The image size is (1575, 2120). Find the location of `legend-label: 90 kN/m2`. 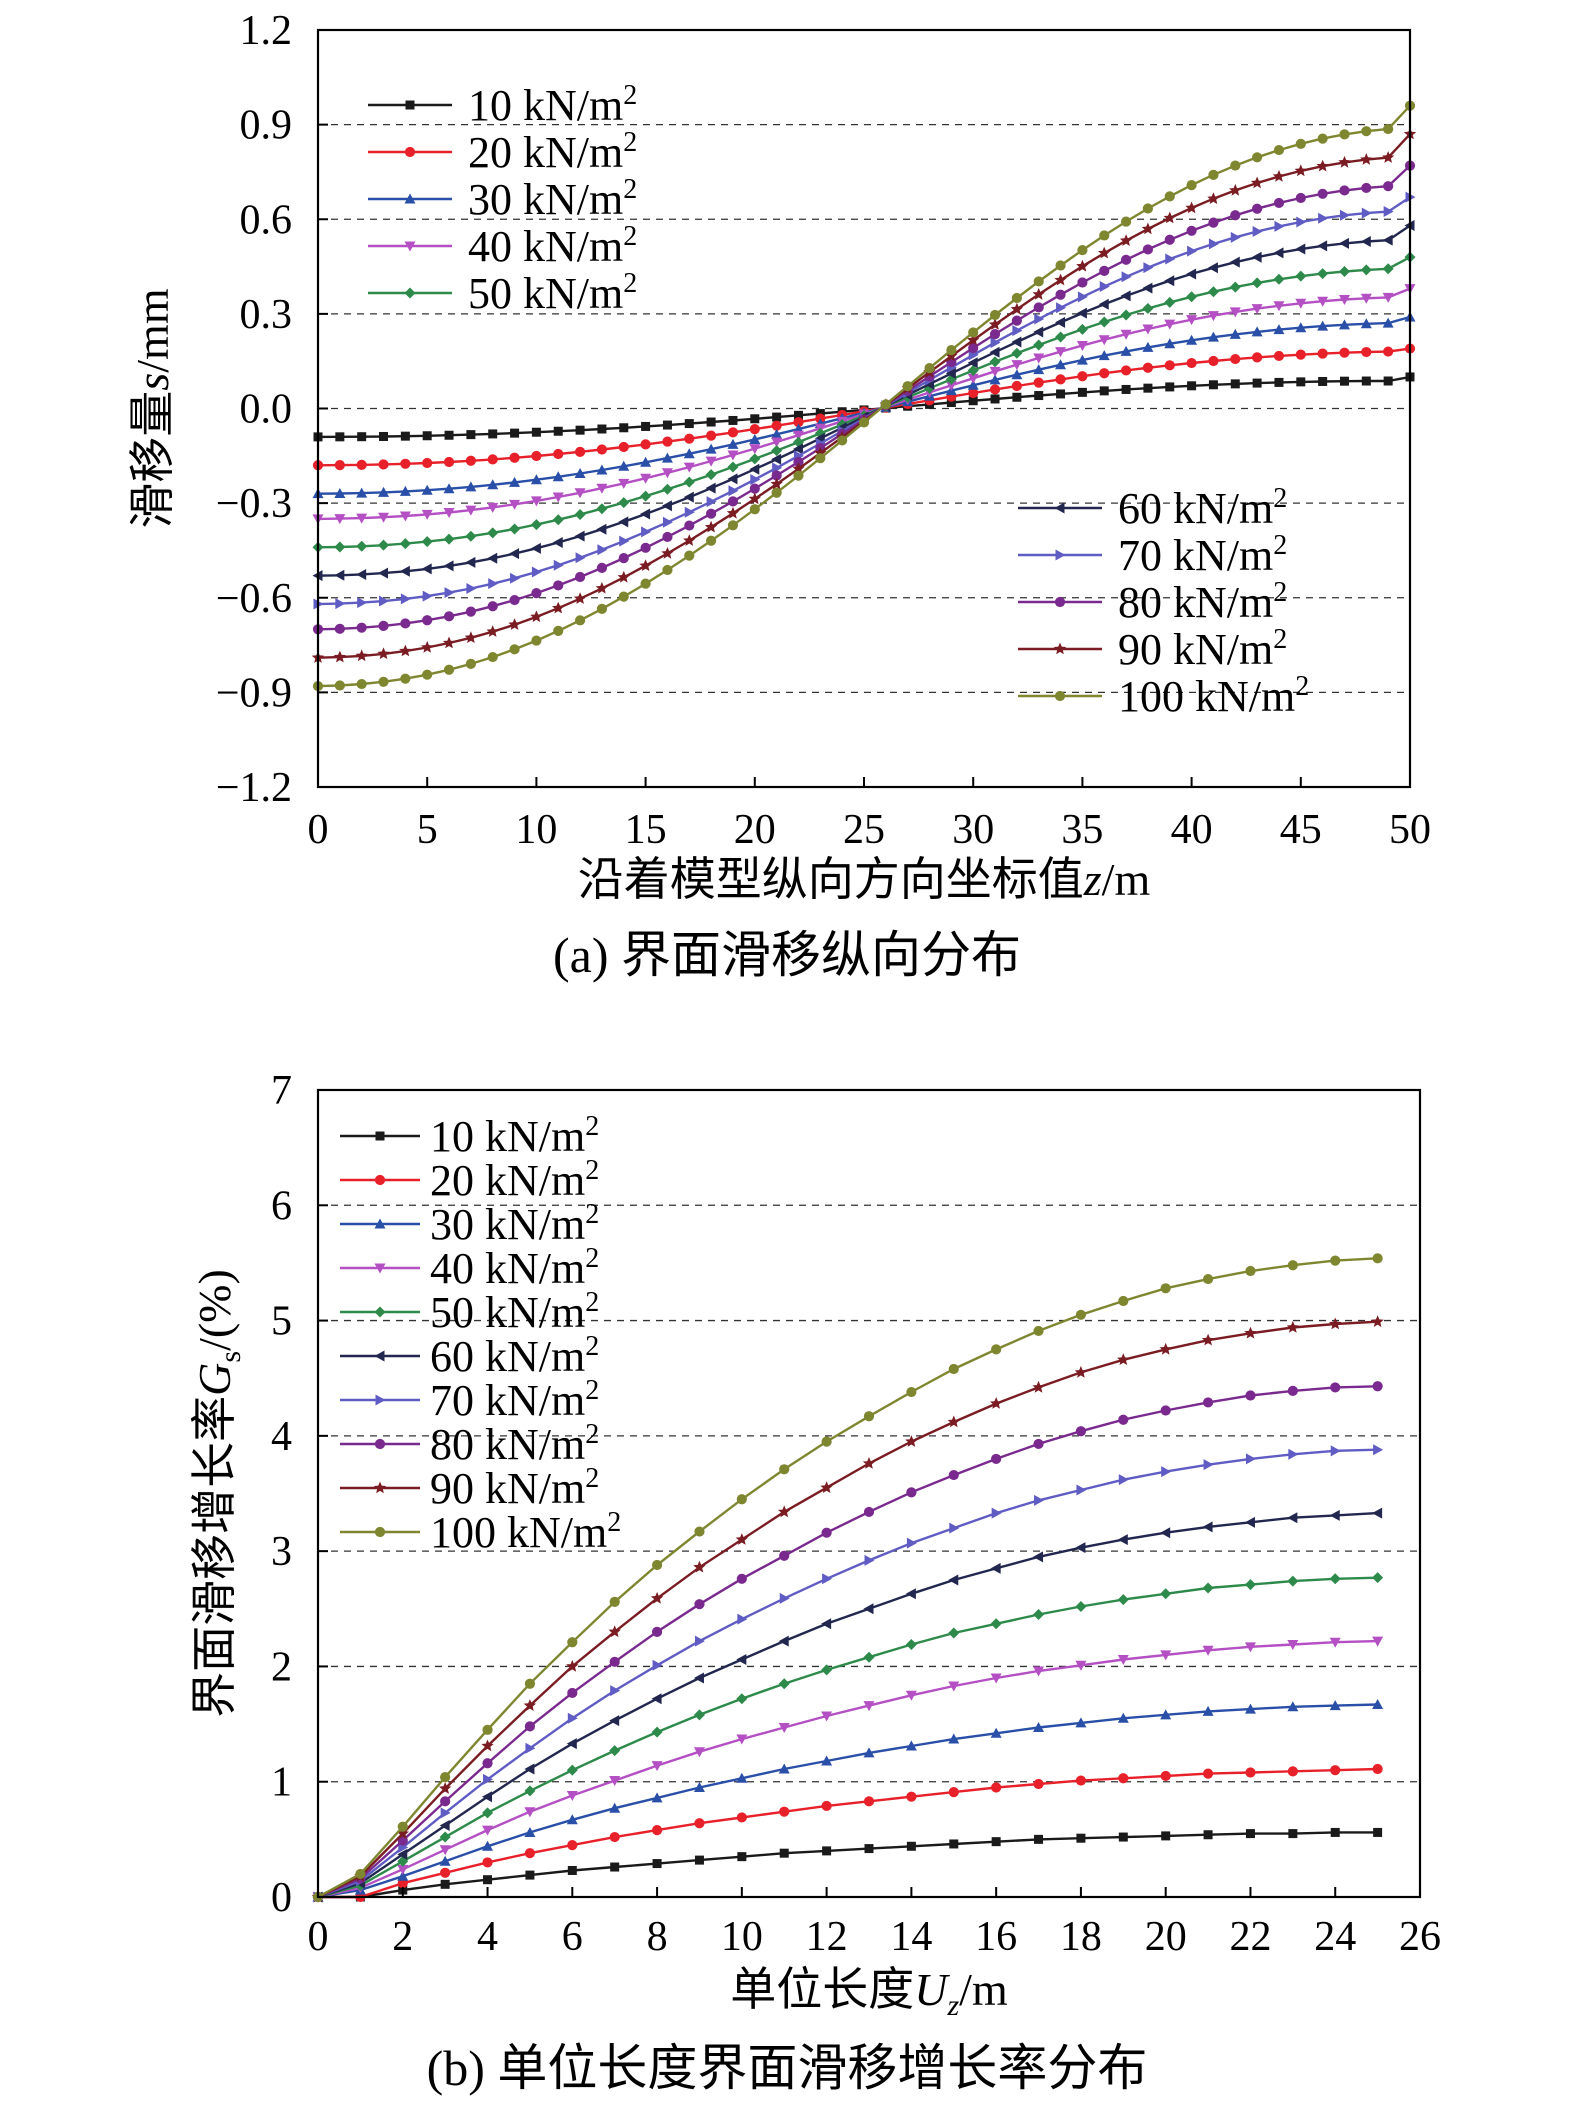

legend-label: 90 kN/m2 is located at coordinates (1202, 649).